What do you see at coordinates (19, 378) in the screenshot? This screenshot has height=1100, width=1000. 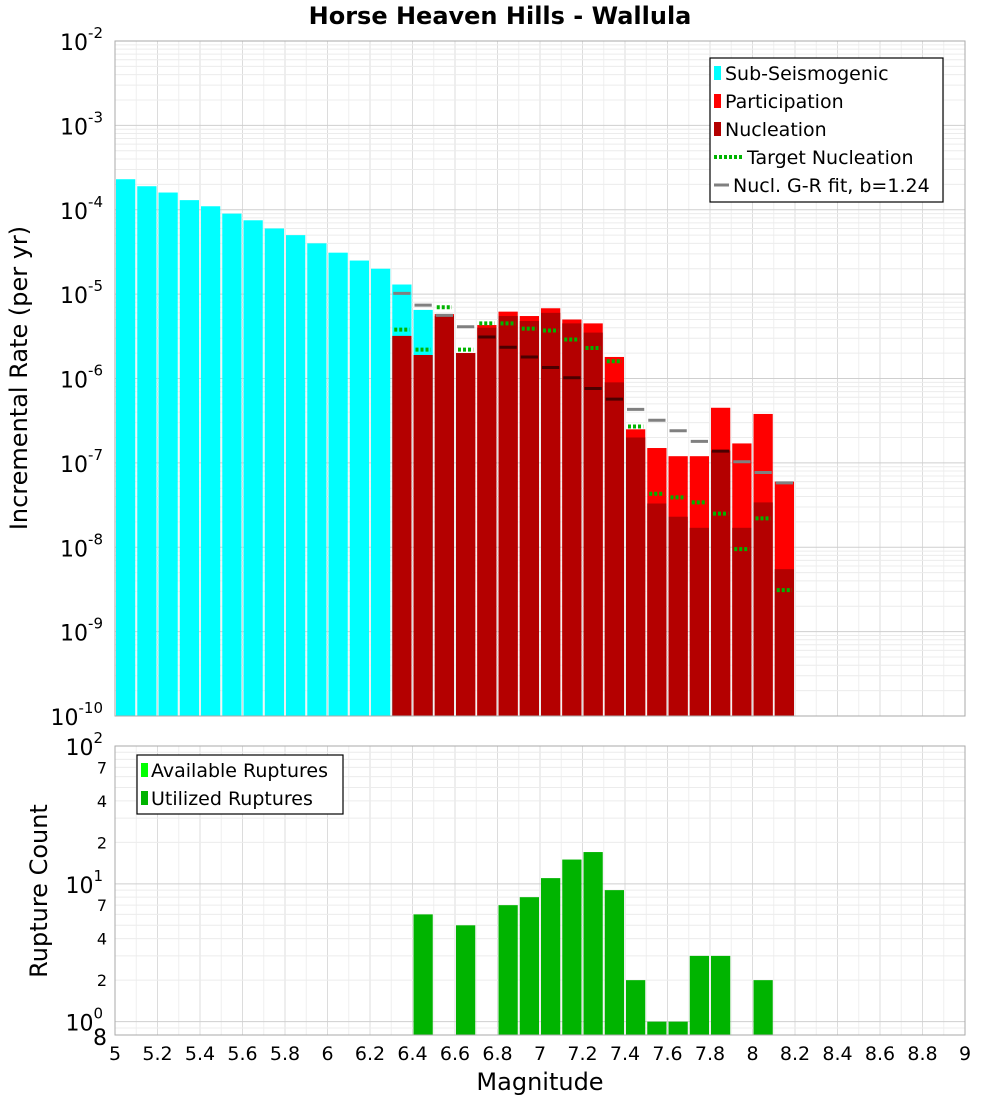 I see `top-y-axis-title: Incremental Rate (per yr)` at bounding box center [19, 378].